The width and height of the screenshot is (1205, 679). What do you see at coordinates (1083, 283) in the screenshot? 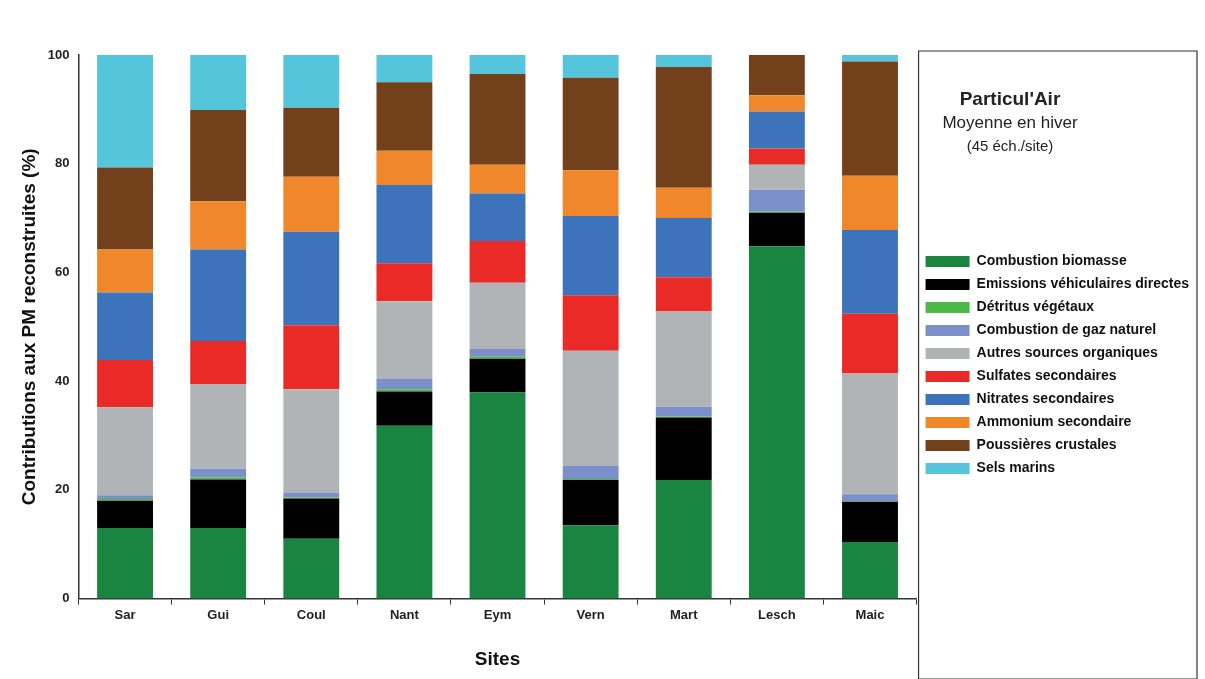
I see `legend-label: Emissions véhiculaires directes` at bounding box center [1083, 283].